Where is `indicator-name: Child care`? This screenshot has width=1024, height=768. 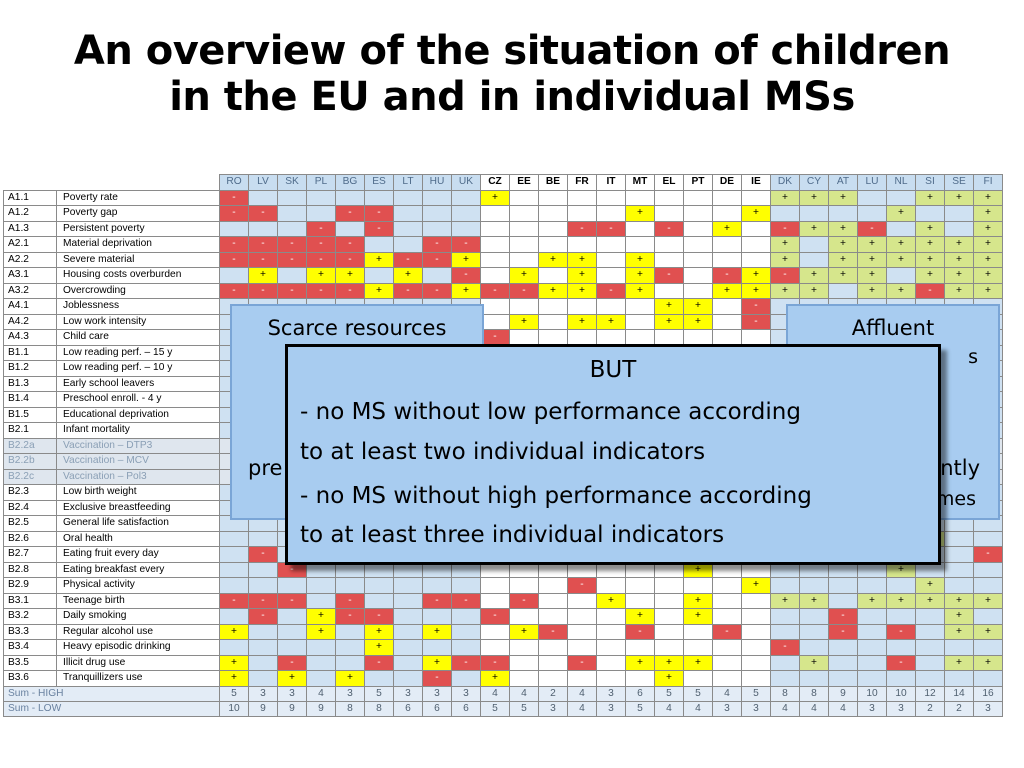
indicator-name: Child care is located at coordinates (138, 337).